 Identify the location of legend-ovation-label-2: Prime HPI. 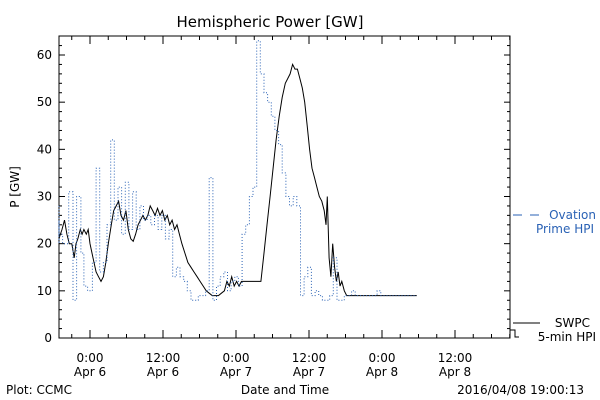
(565, 229).